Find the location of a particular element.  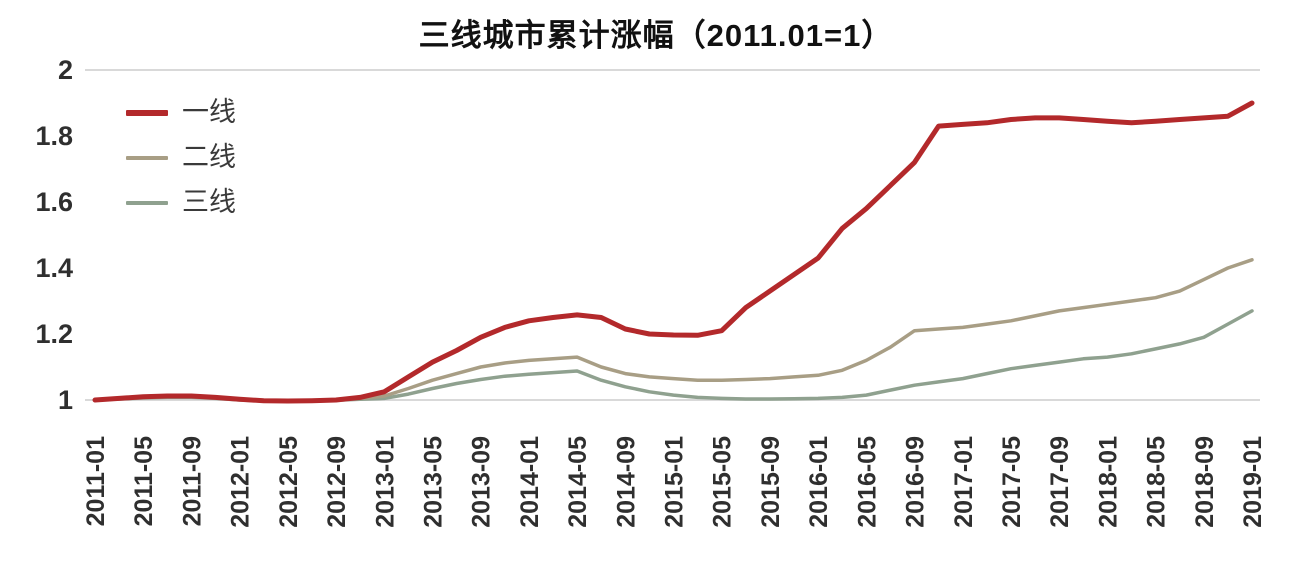

legend-item-tier1: 一线 is located at coordinates (181, 112).